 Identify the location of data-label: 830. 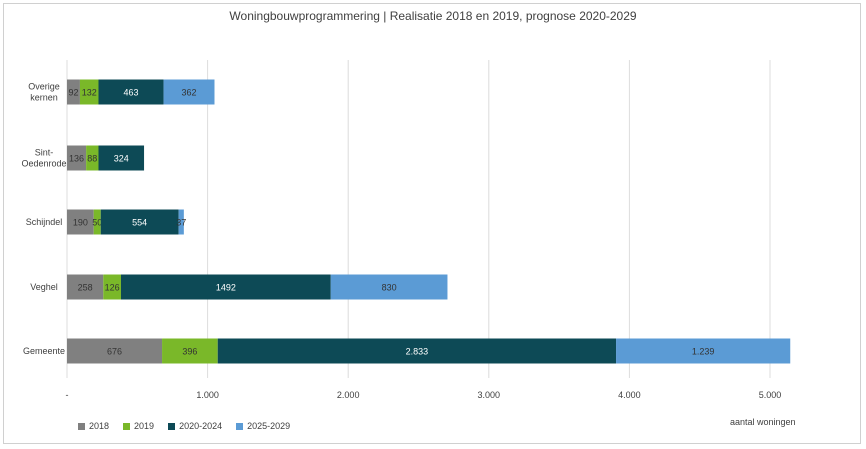
(389, 288).